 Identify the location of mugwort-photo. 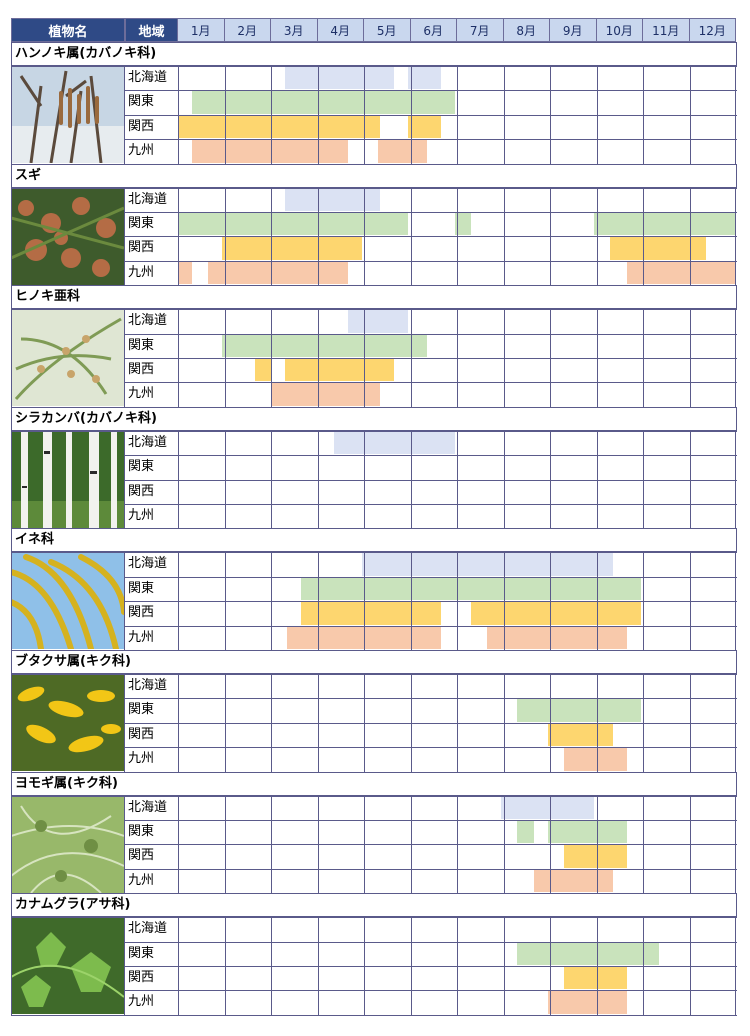
(67, 844).